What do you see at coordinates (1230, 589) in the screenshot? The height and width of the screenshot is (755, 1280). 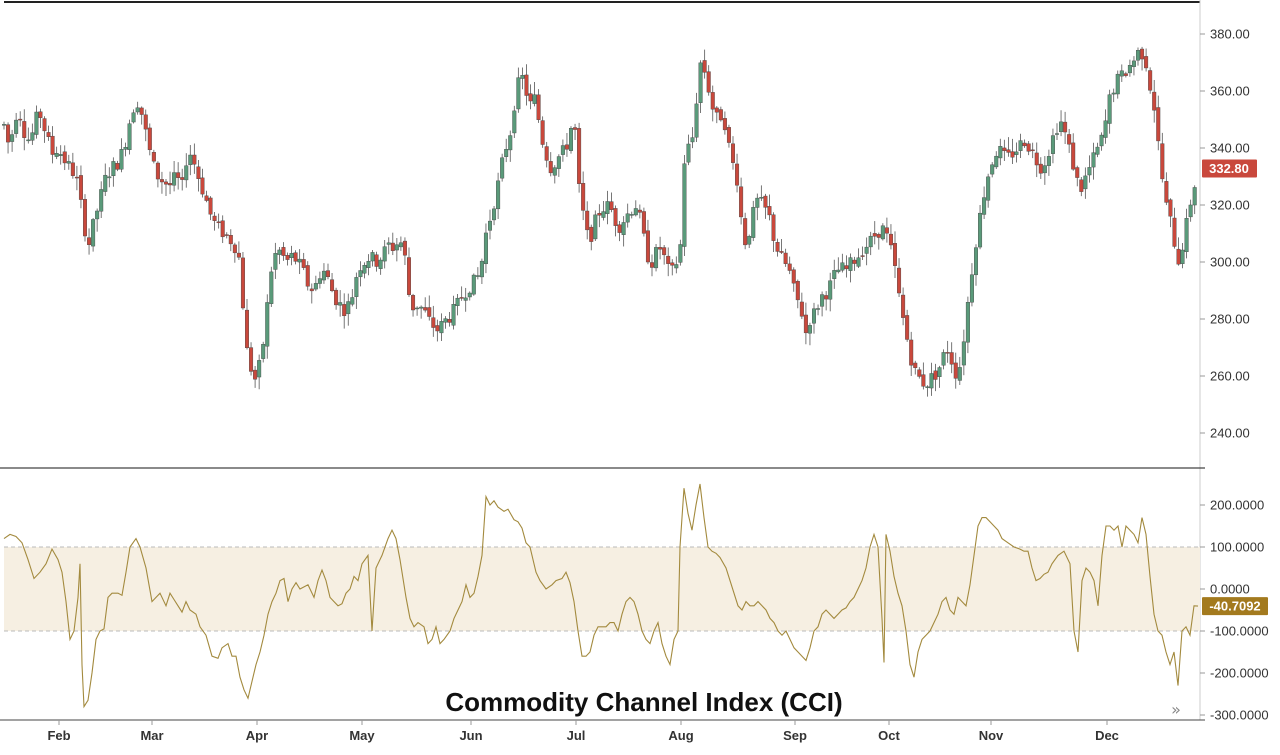 I see `cci-ytick-label: 0.0000` at bounding box center [1230, 589].